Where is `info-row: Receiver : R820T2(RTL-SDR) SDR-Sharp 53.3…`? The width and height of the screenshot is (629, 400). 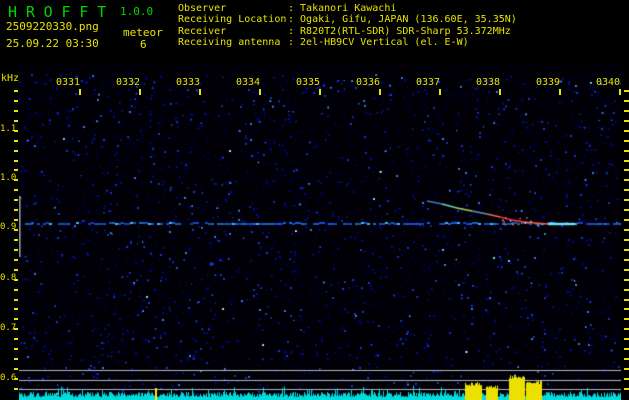
info-row: Receiver : R820T2(RTL-SDR) SDR-Sharp 53.3… is located at coordinates (347, 31).